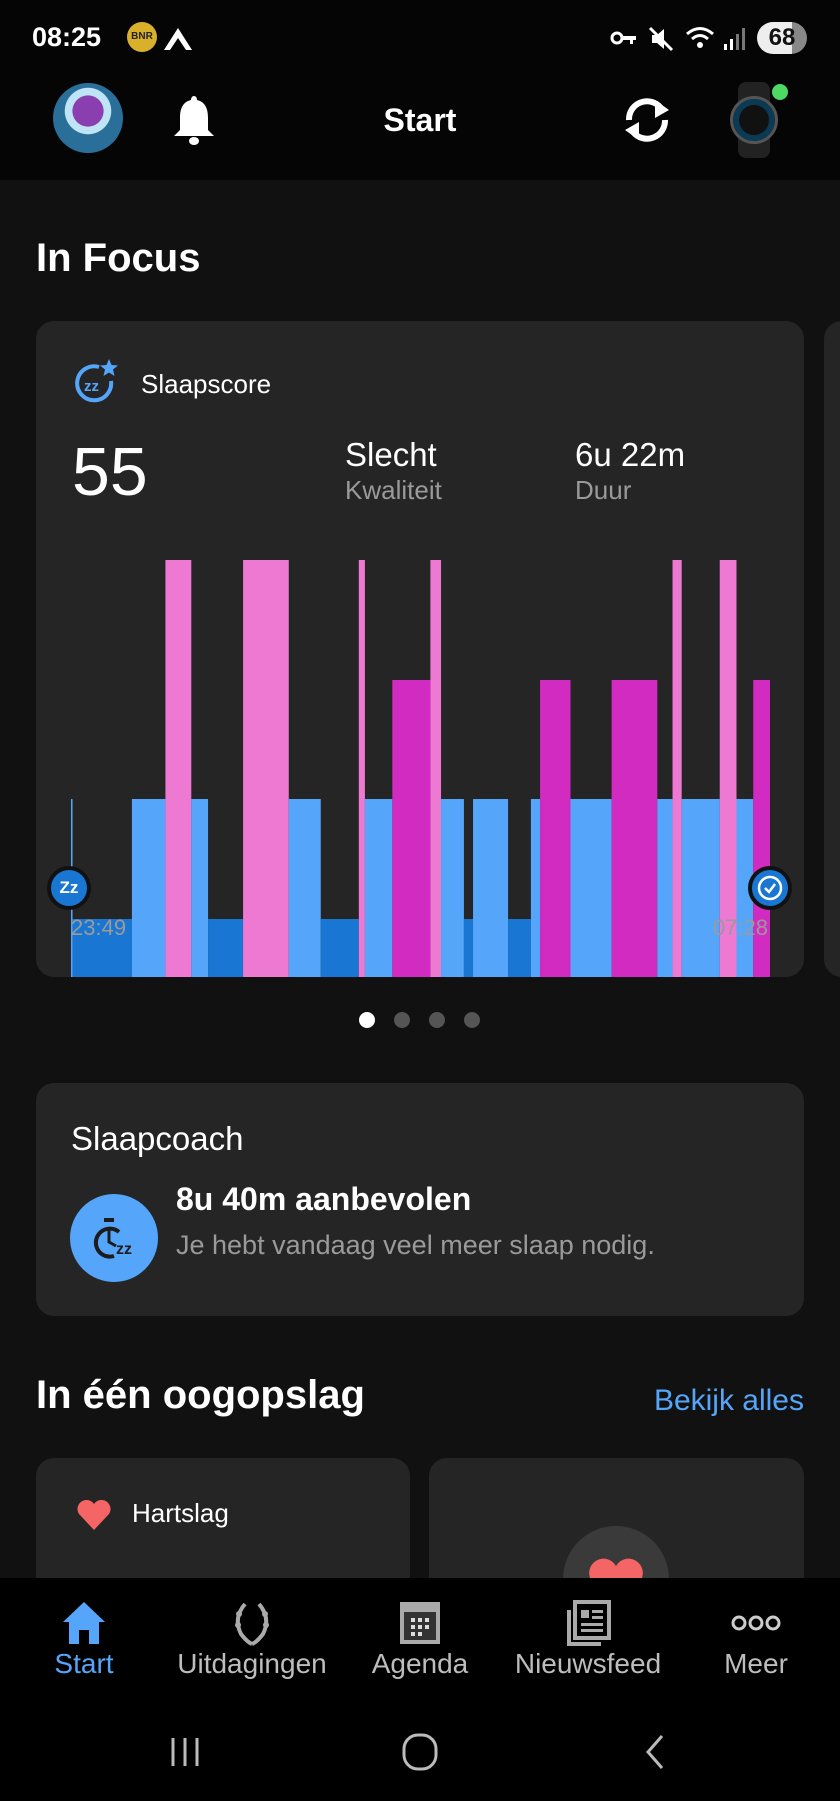 The image size is (840, 1801). Describe the element at coordinates (367, 1020) in the screenshot. I see `pager-dot-active` at that location.